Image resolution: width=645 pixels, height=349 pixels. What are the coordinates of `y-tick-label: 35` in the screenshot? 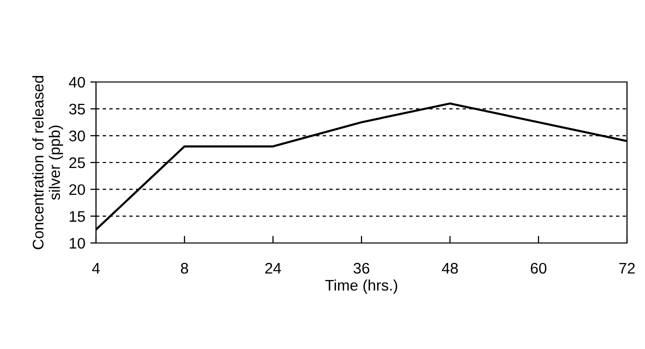 It's located at (77, 109).